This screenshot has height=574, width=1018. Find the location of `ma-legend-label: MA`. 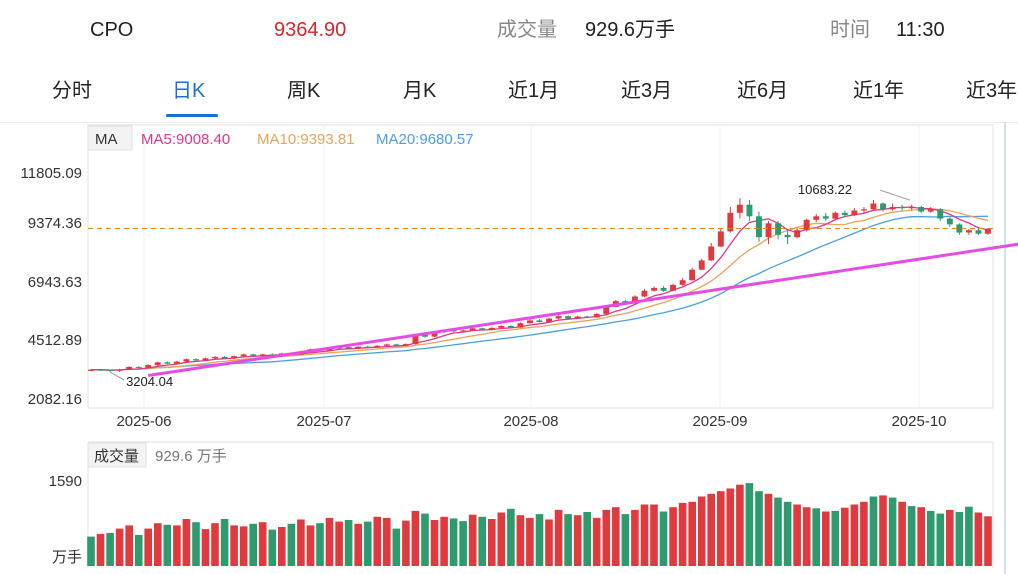

ma-legend-label: MA is located at coordinates (106, 139).